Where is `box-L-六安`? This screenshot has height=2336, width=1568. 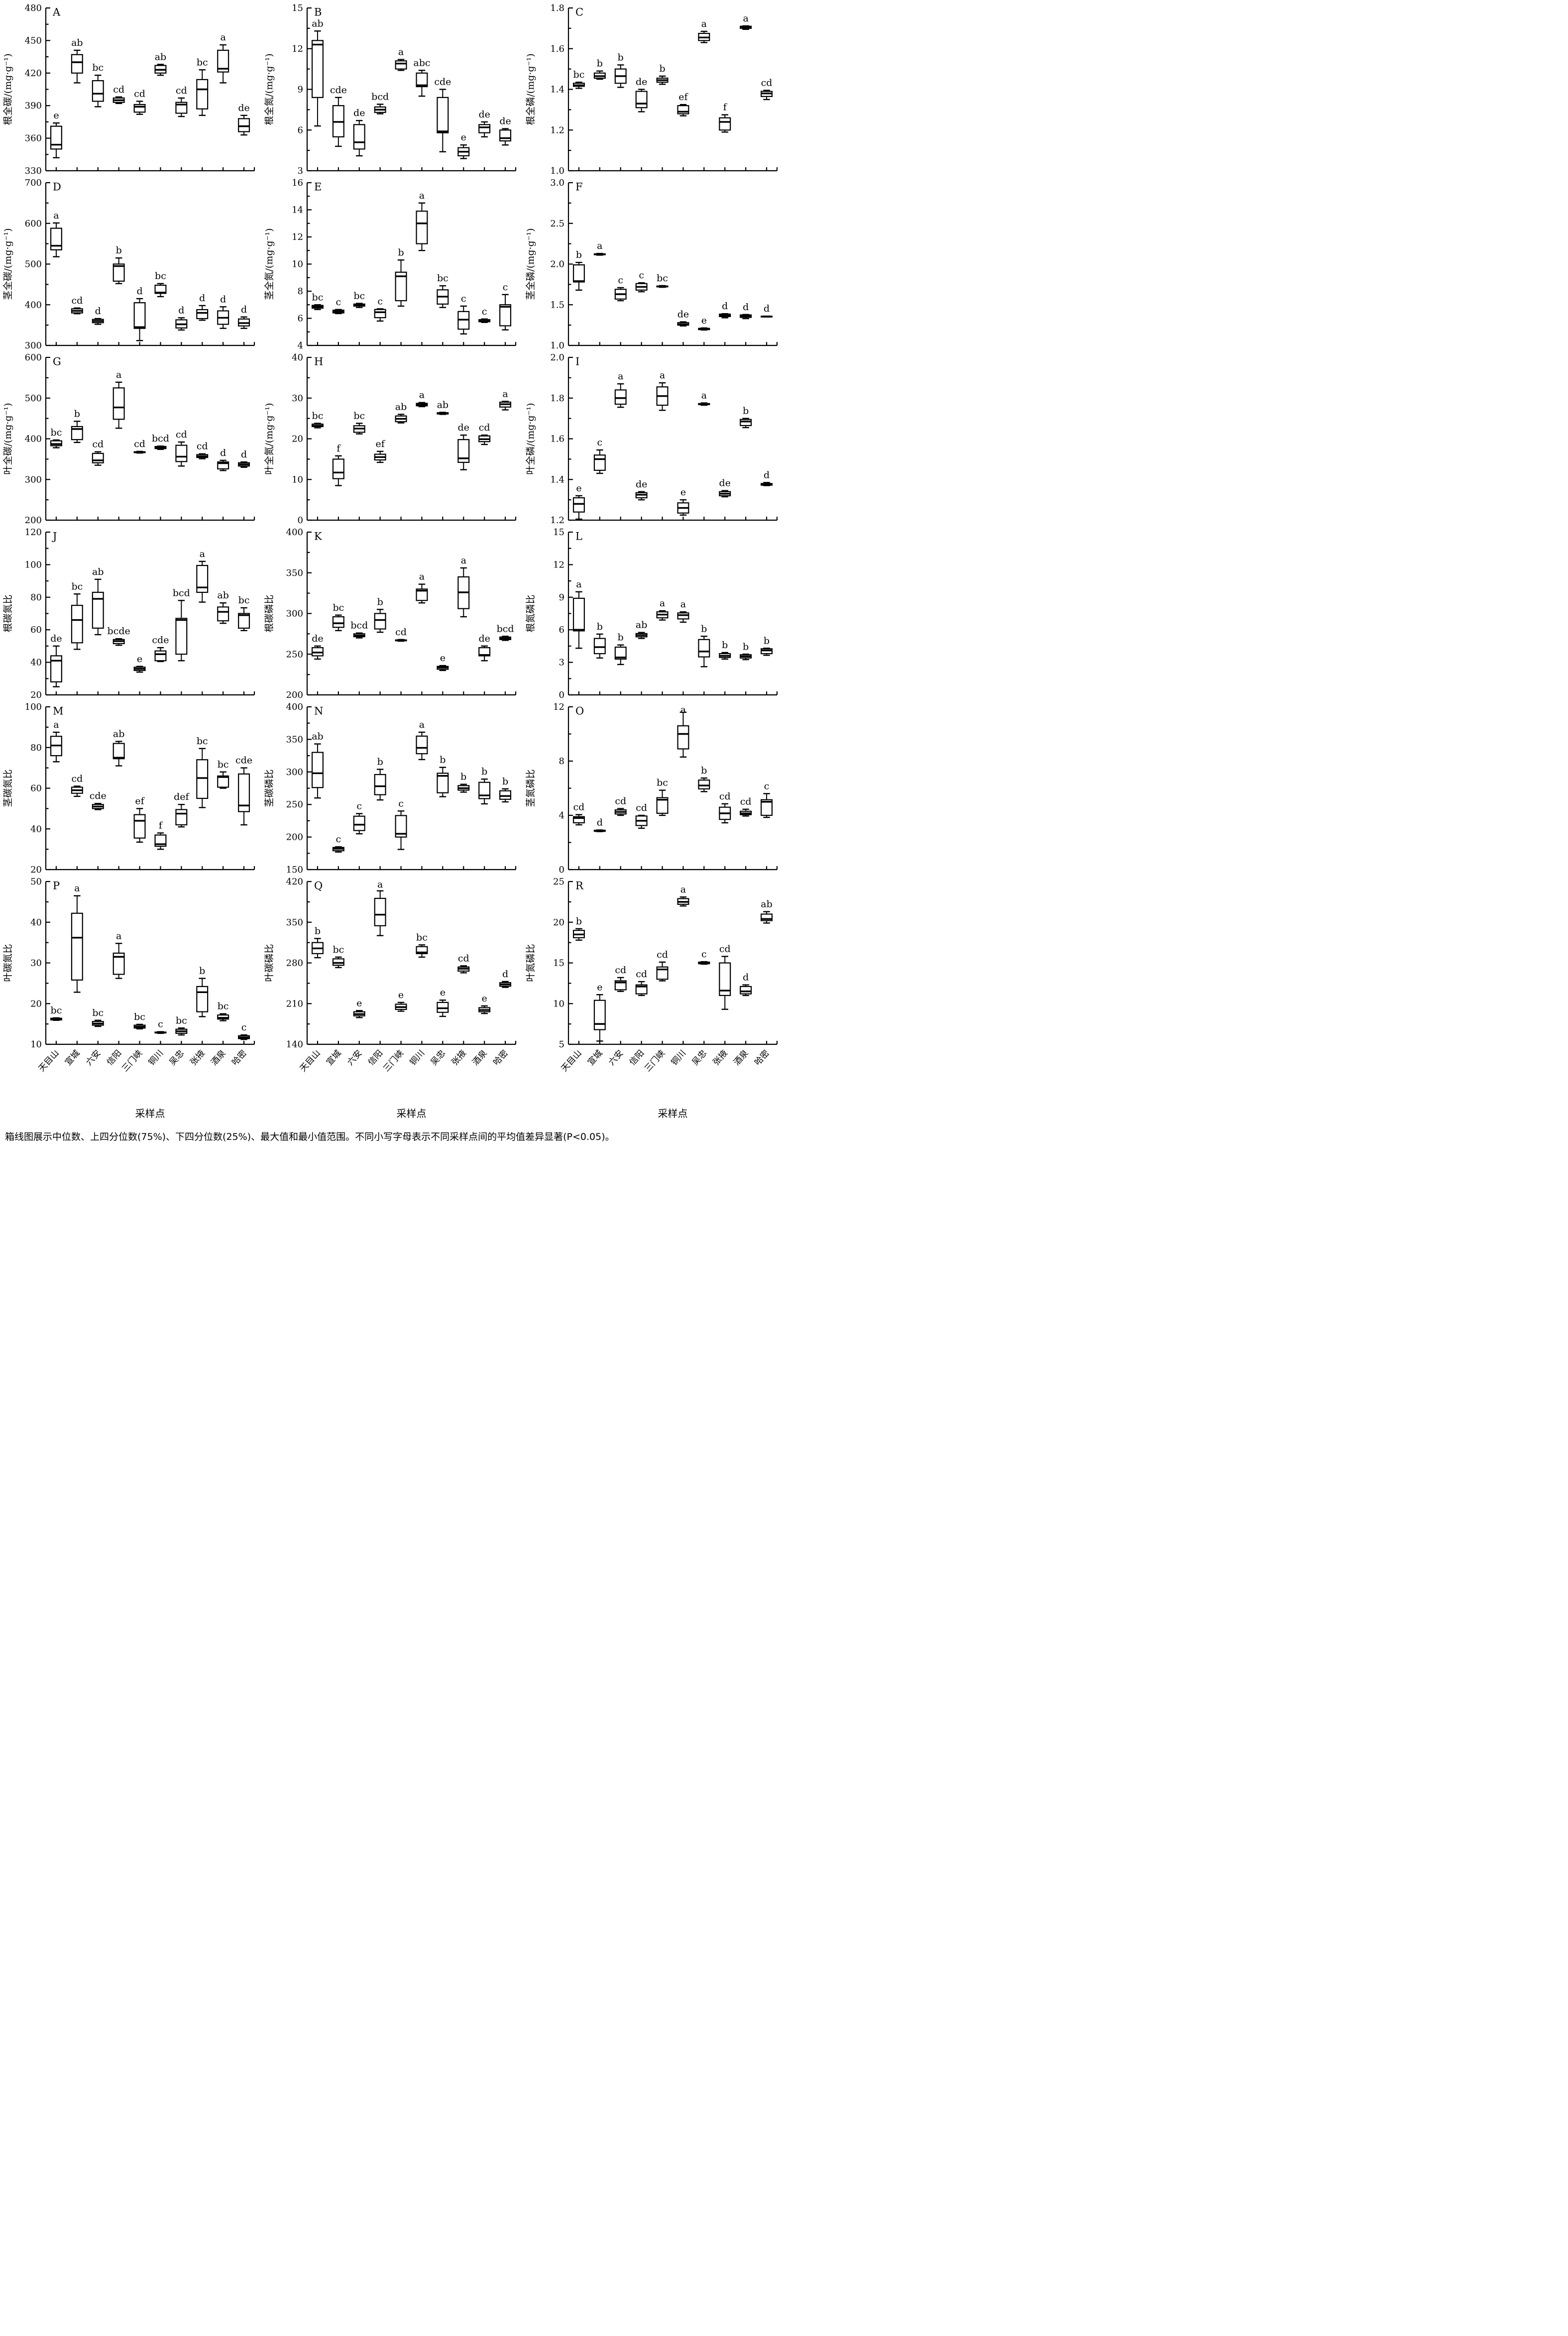 box-L-六安 is located at coordinates (620, 655).